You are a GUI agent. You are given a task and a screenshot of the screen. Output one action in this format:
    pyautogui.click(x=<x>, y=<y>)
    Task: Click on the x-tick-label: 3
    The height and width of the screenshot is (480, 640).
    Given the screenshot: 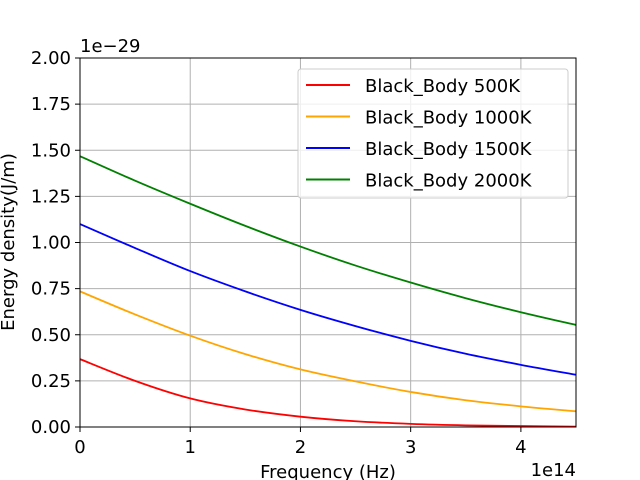 What is the action you would take?
    pyautogui.click(x=410, y=447)
    